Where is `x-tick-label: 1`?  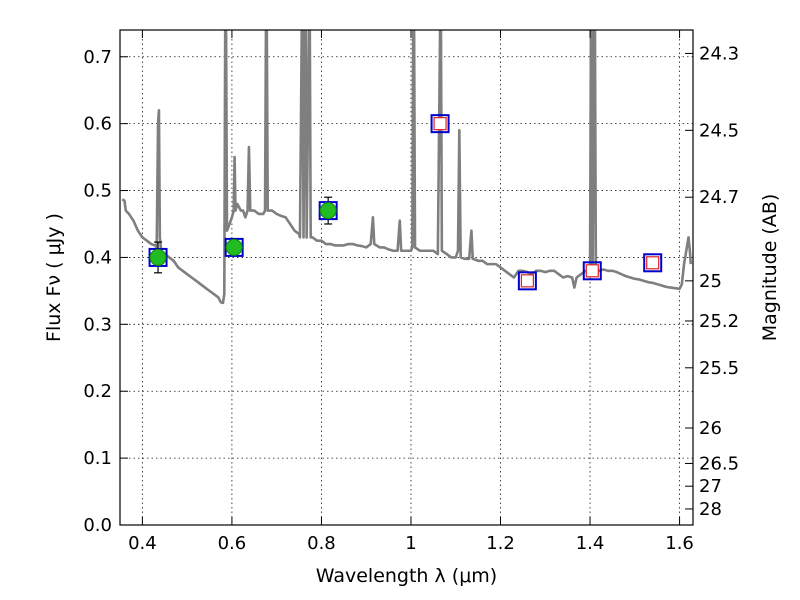 x-tick-label: 1 is located at coordinates (410, 543).